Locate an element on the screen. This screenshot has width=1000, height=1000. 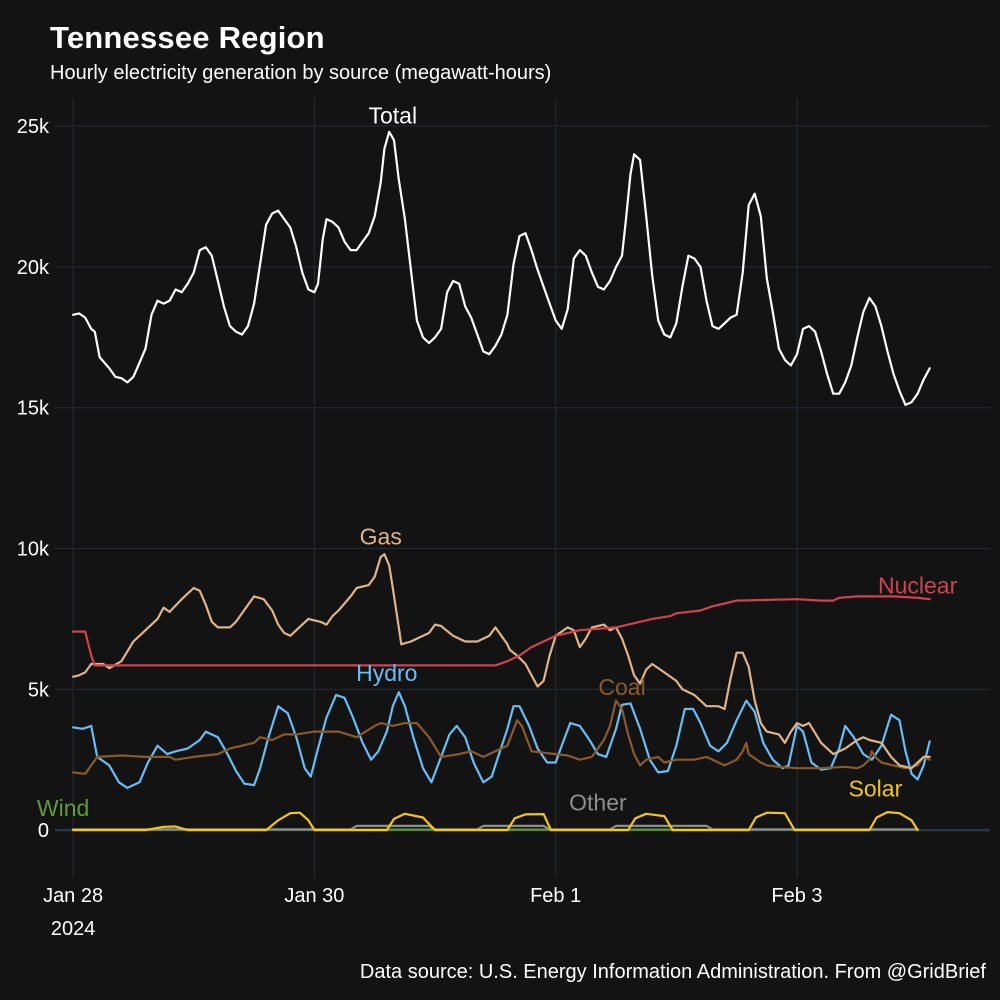
series-label-gas: Gas is located at coordinates (381, 536).